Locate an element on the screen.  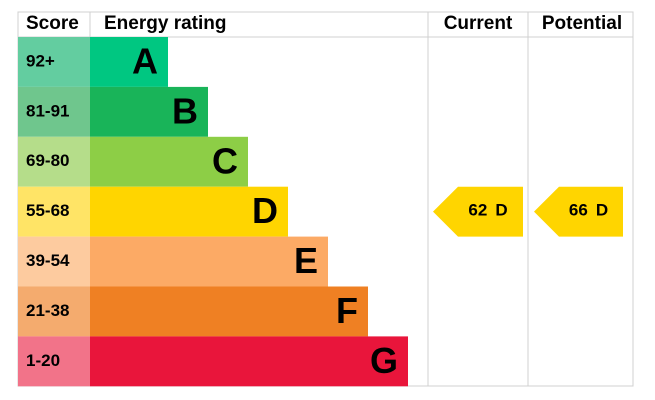
potential-letter: D is located at coordinates (602, 210).